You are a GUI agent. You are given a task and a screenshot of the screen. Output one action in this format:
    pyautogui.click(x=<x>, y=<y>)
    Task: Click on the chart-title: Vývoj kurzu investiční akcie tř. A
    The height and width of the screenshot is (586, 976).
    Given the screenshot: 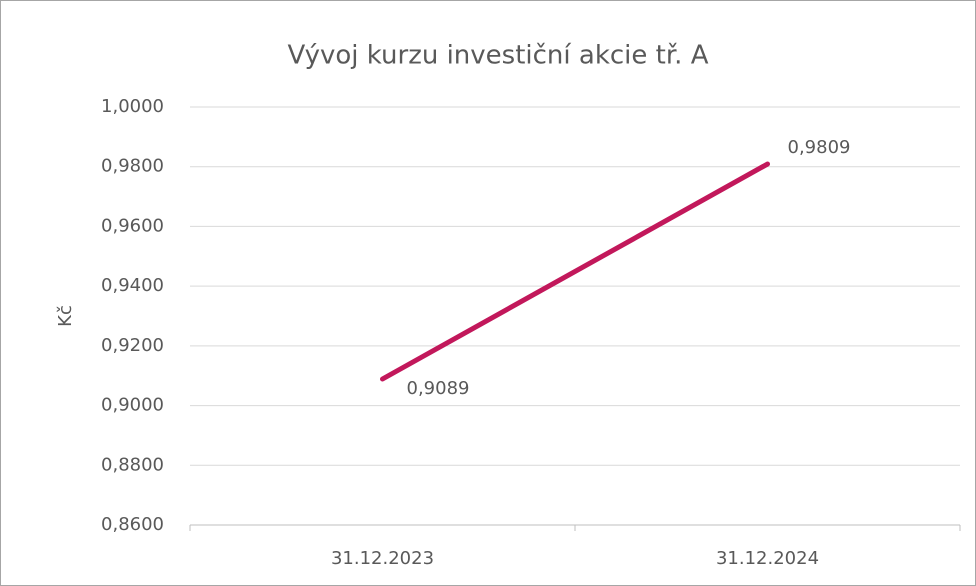 What is the action you would take?
    pyautogui.click(x=498, y=56)
    